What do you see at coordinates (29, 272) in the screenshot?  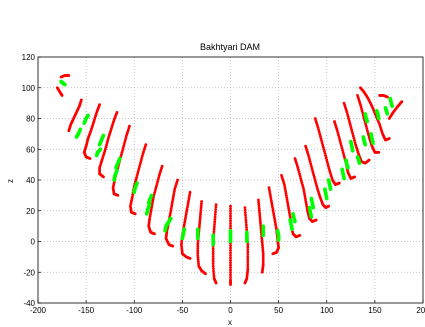 I see `y-tick-label: -20` at bounding box center [29, 272].